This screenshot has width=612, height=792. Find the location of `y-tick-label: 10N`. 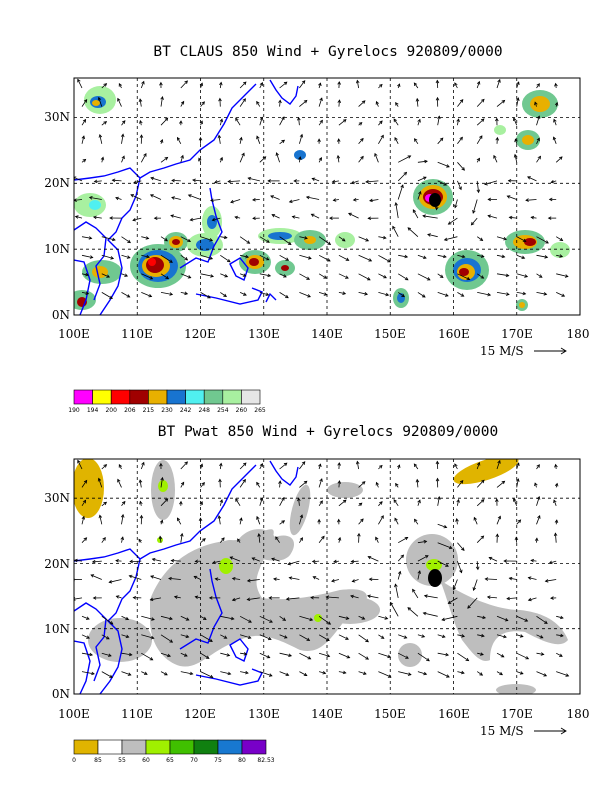

y-tick-label: 10N is located at coordinates (57, 629).